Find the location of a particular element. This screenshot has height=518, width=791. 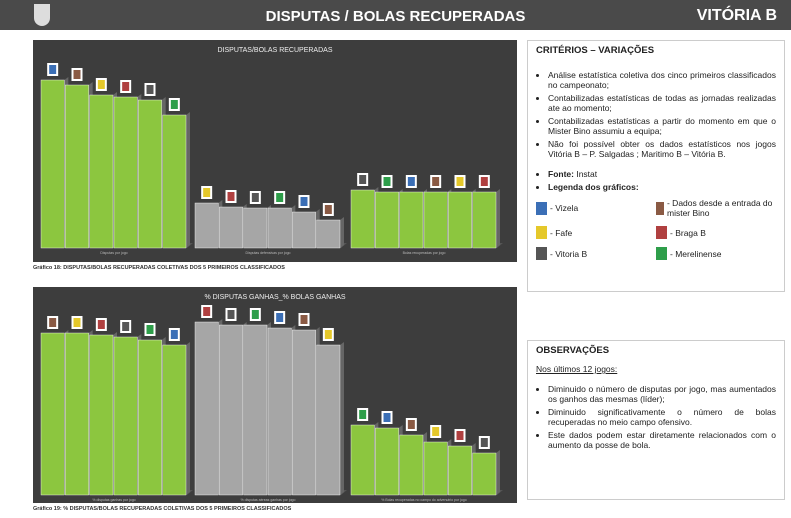

group-label: % disputas aéreas ganhas por jogo is located at coordinates (268, 500).